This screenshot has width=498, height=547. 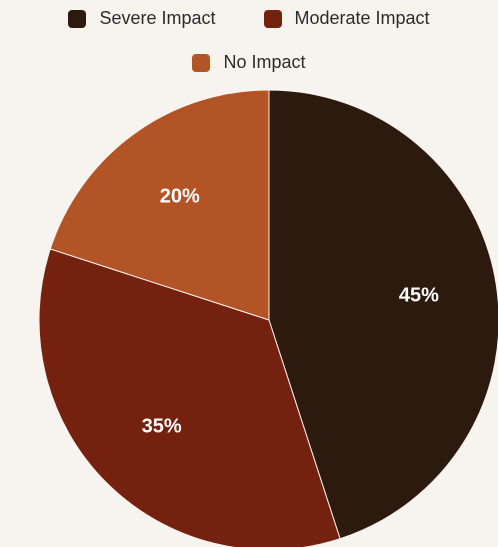 What do you see at coordinates (180, 196) in the screenshot?
I see `data-label-no-impact: 20%` at bounding box center [180, 196].